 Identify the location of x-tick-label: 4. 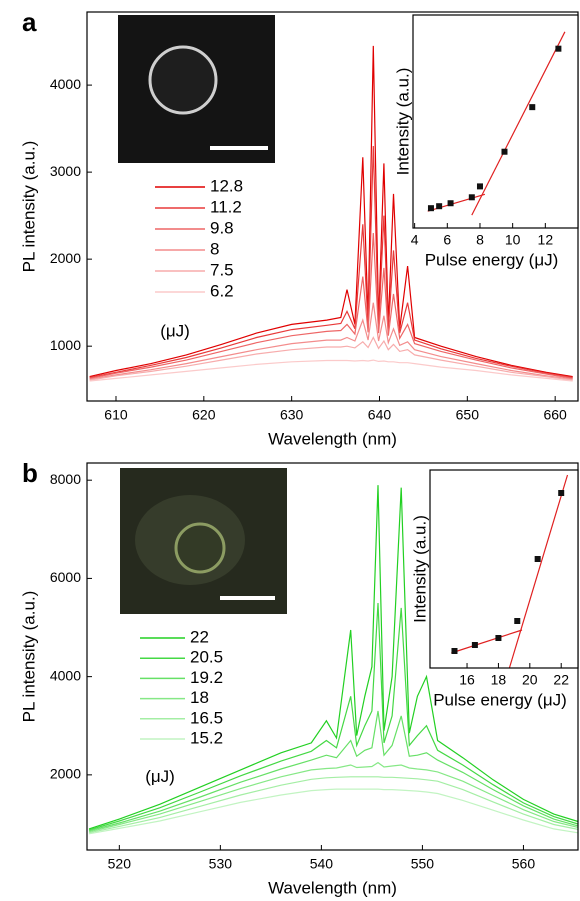
(415, 240).